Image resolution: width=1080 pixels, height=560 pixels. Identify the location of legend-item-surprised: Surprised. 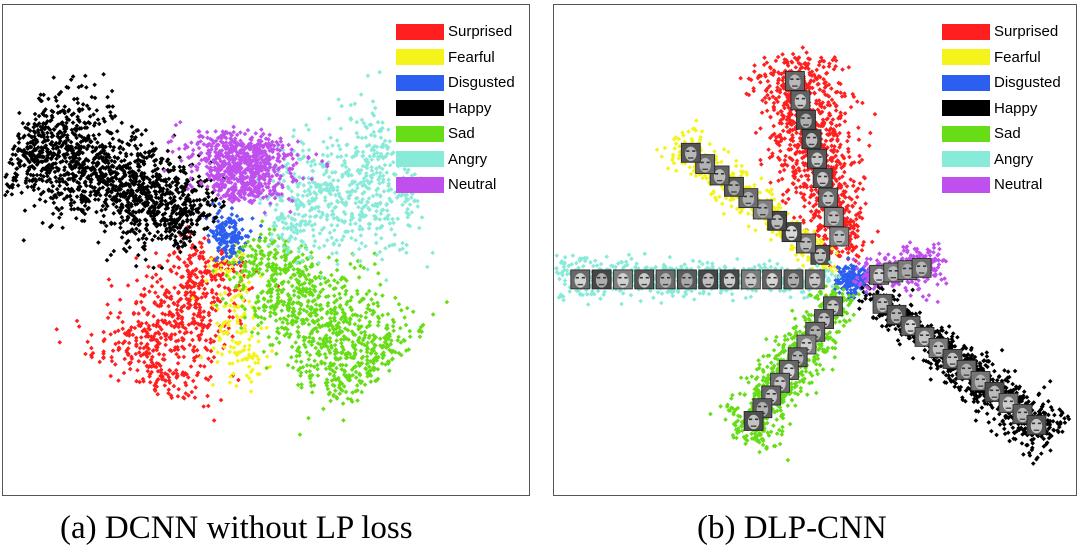
(455, 32).